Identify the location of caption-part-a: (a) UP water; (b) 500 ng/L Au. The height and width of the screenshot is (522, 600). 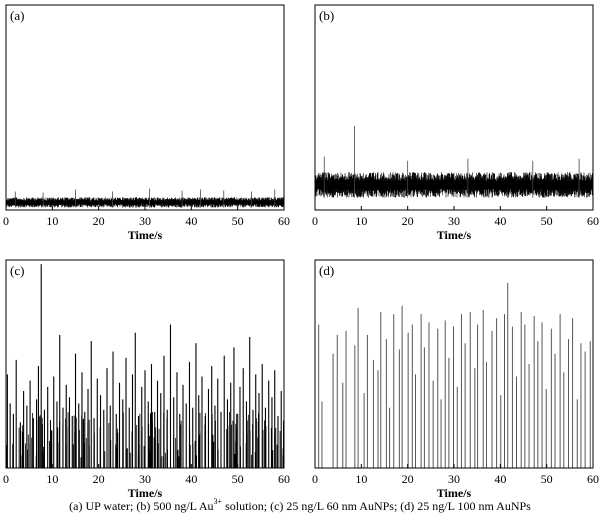
(141, 506).